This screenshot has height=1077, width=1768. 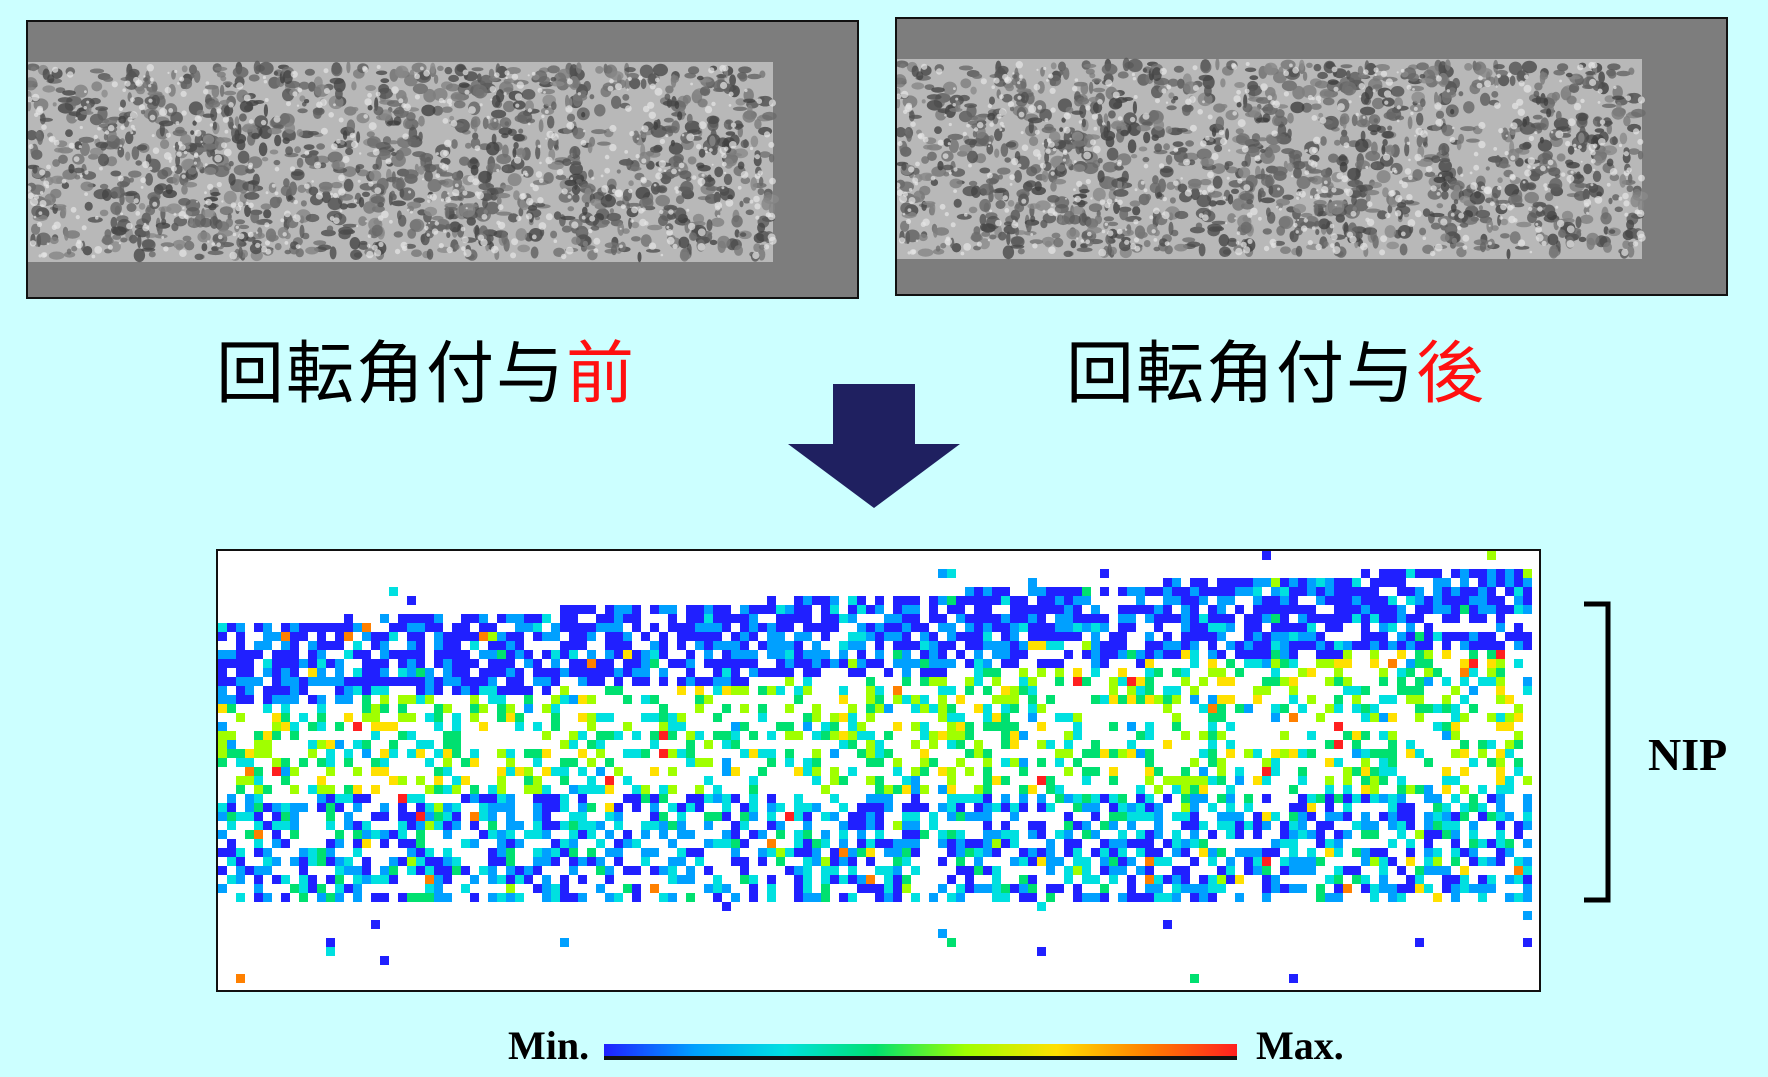 I want to click on caption-after: 回転角付与後, so click(x=1276, y=367).